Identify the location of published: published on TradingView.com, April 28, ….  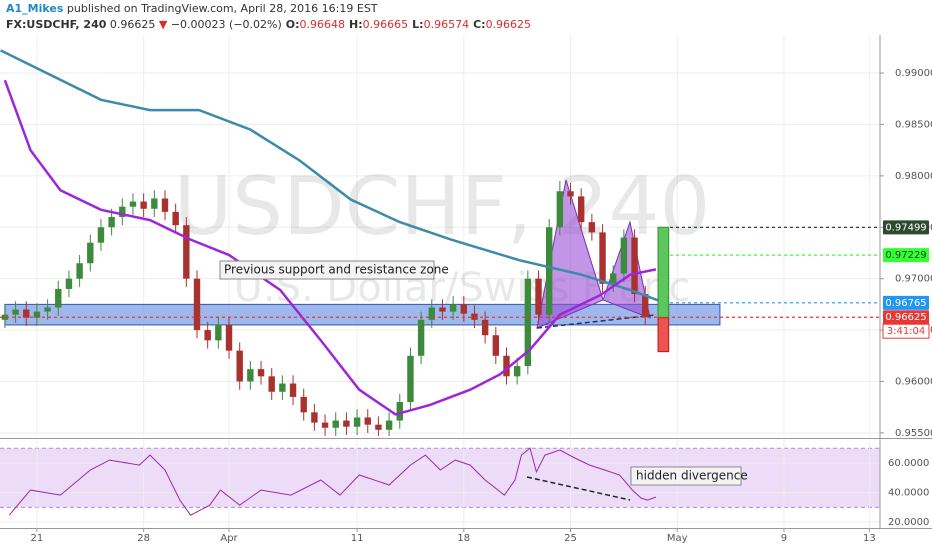
(222, 8).